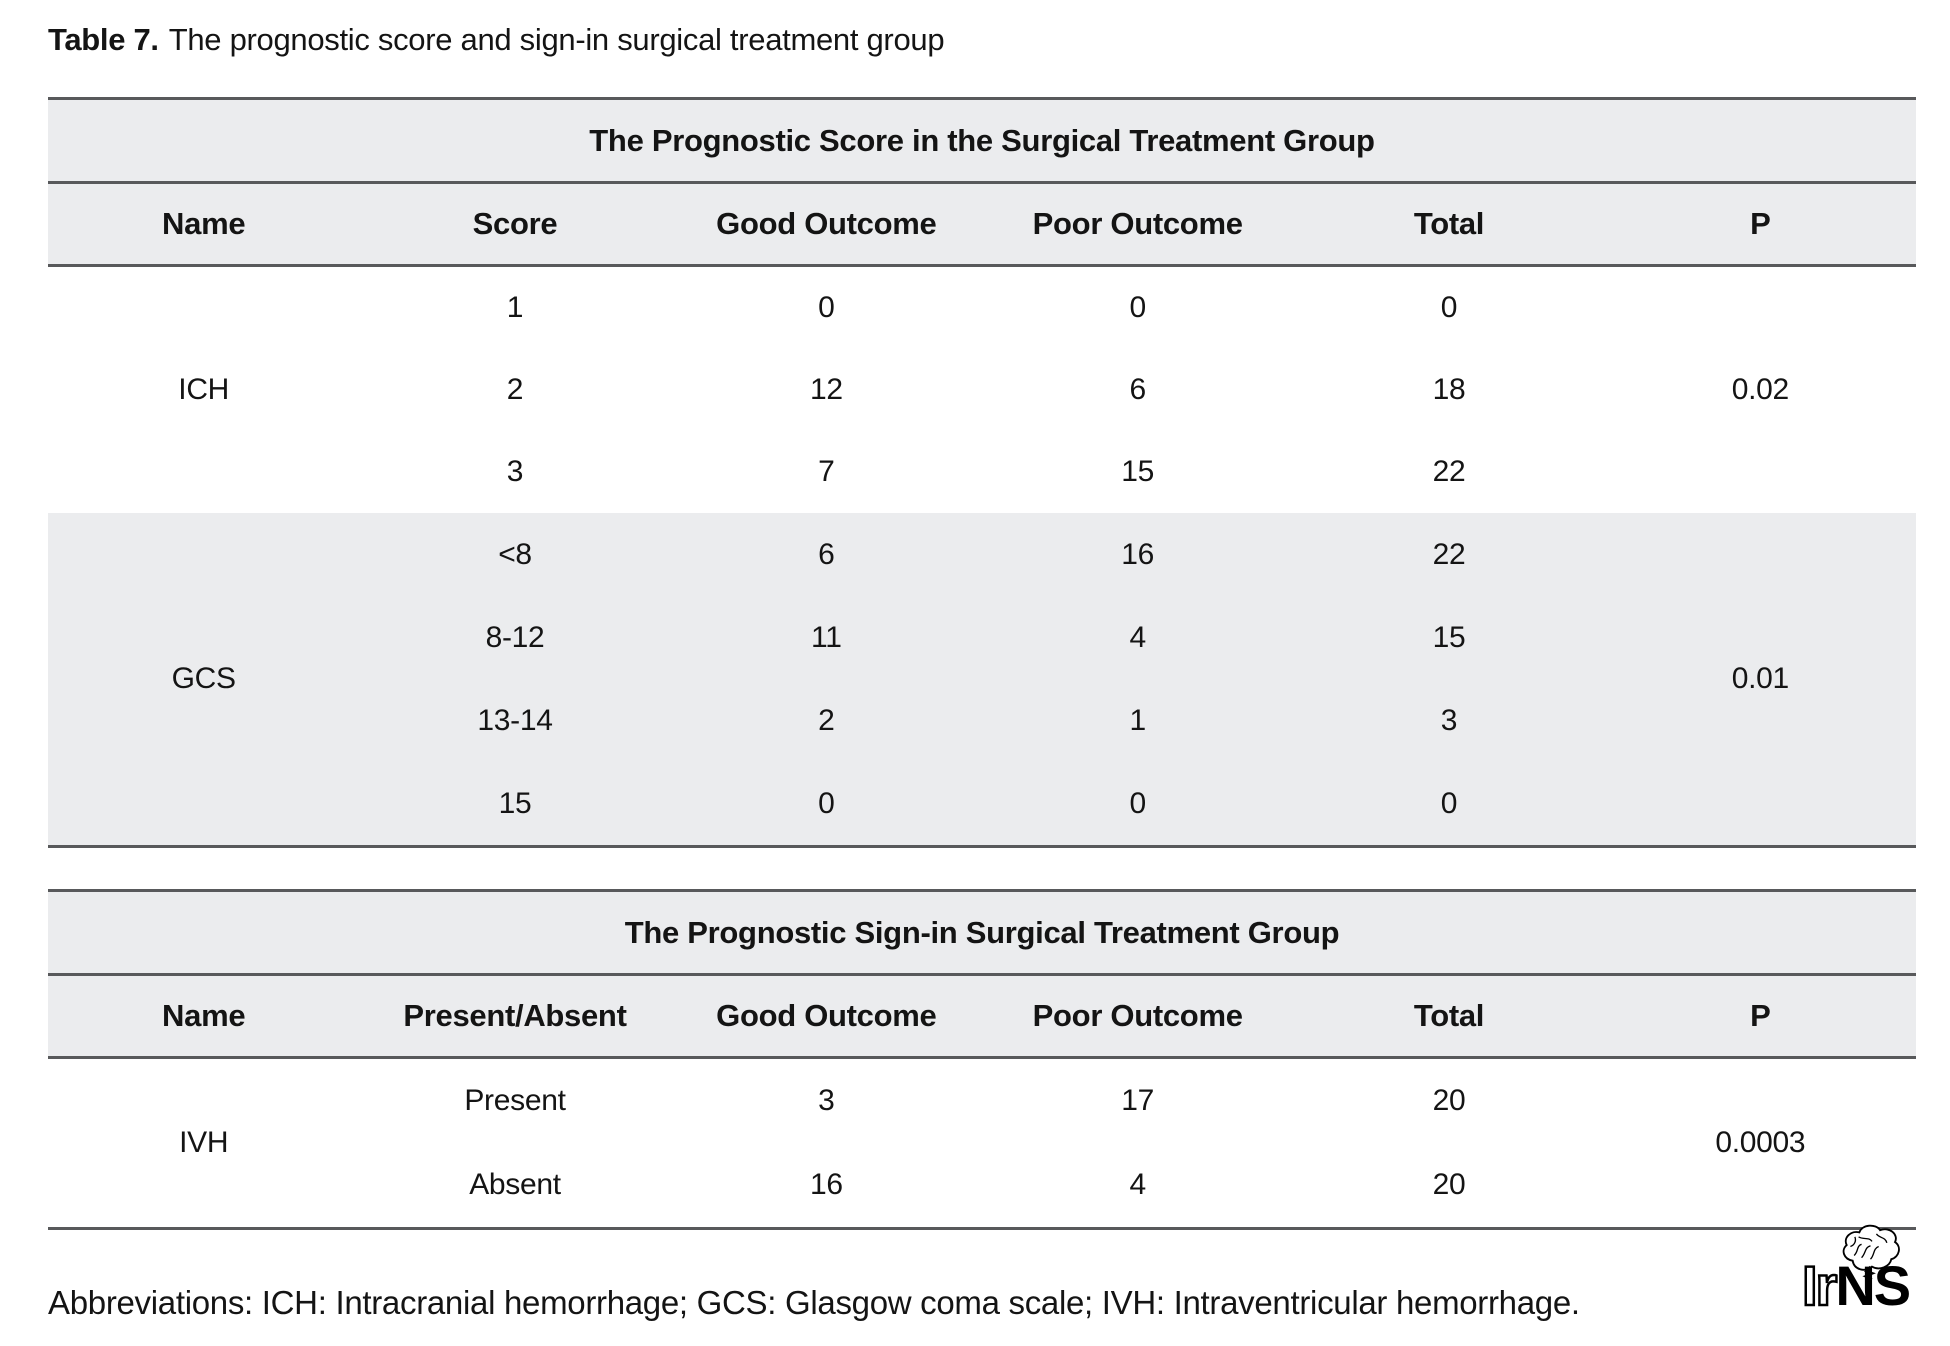  What do you see at coordinates (1449, 223) in the screenshot?
I see `table1-header-total: Total` at bounding box center [1449, 223].